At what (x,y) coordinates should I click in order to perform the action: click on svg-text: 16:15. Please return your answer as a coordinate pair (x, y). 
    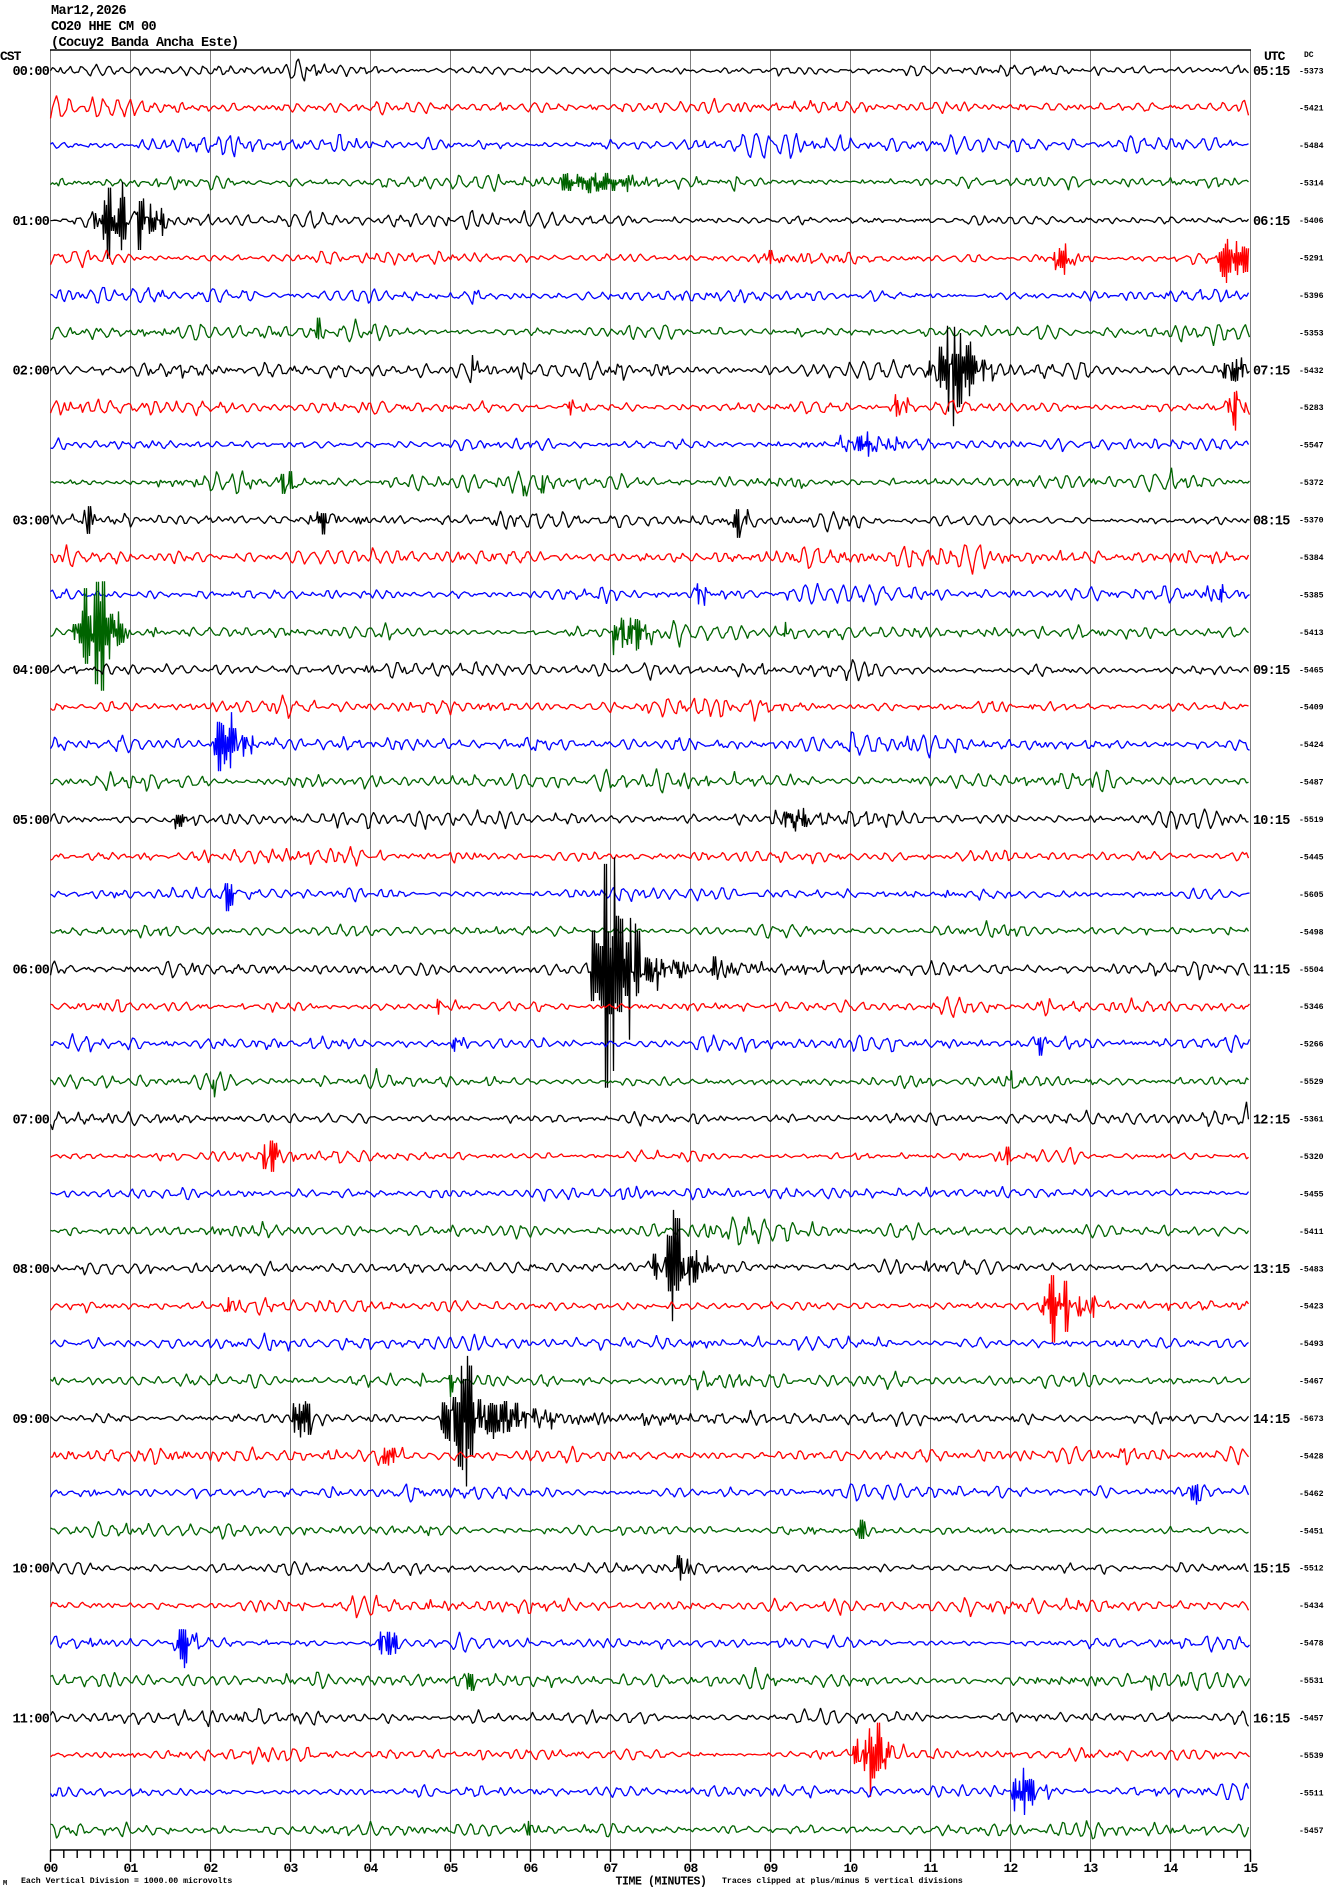
    Looking at the image, I should click on (1271, 1719).